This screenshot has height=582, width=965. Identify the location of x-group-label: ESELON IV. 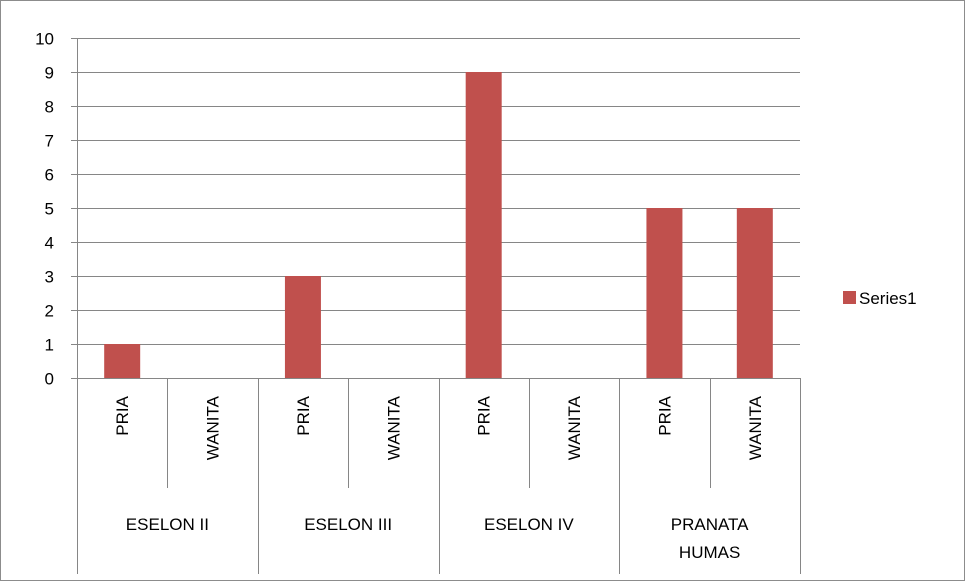
(529, 524).